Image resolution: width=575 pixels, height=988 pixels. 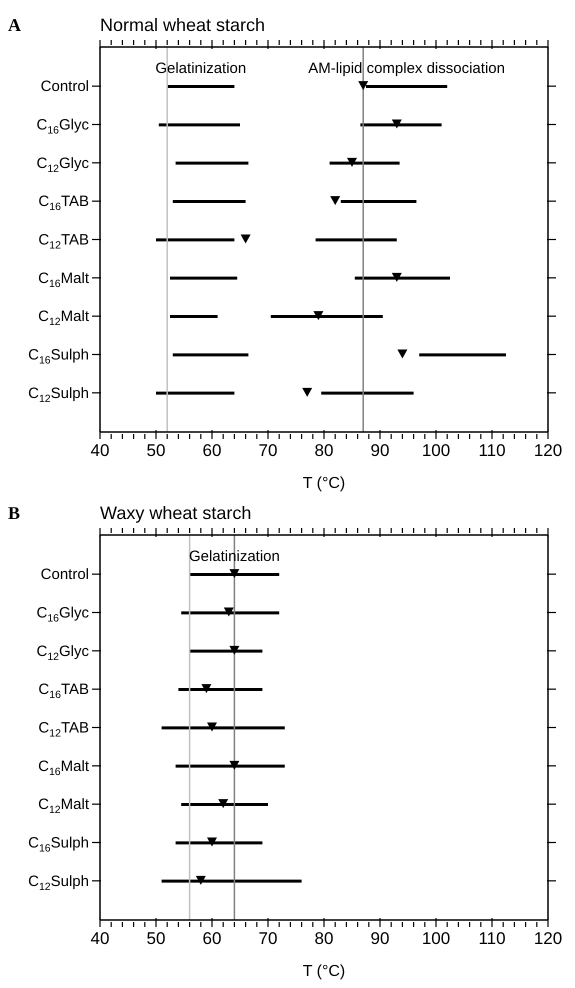 What do you see at coordinates (176, 513) in the screenshot?
I see `chart-title: Waxy wheat starch` at bounding box center [176, 513].